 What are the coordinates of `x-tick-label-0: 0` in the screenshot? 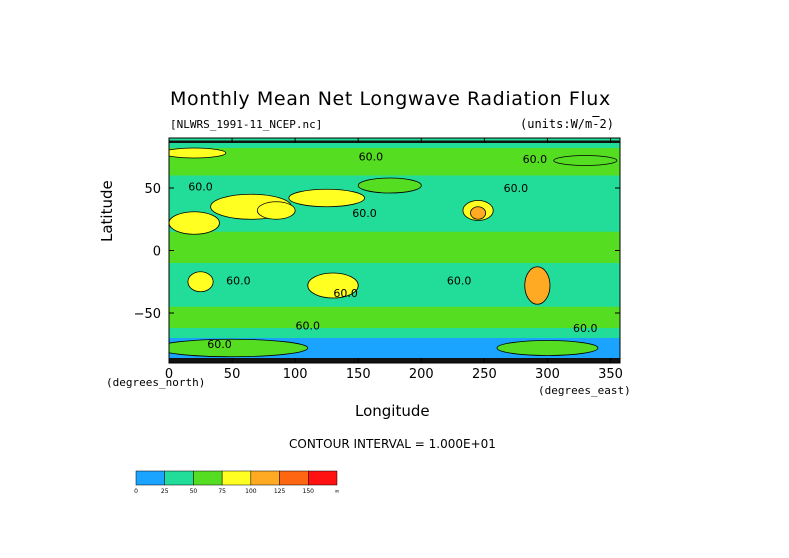 It's located at (169, 374).